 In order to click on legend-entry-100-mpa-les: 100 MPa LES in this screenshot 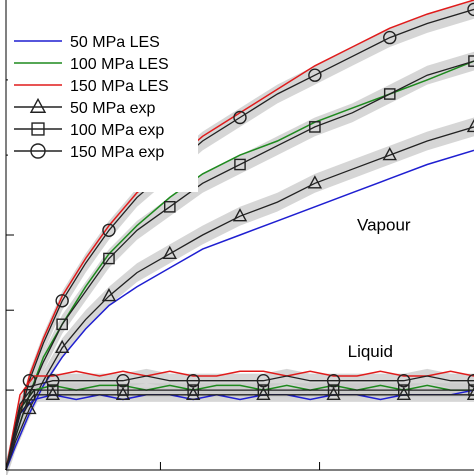, I will do `click(91, 64)`.